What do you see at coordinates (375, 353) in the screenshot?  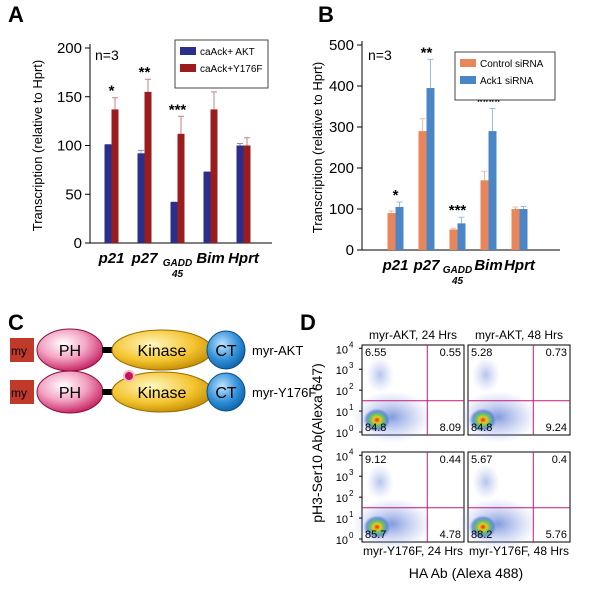 I see `quadrant-percent: 6.55` at bounding box center [375, 353].